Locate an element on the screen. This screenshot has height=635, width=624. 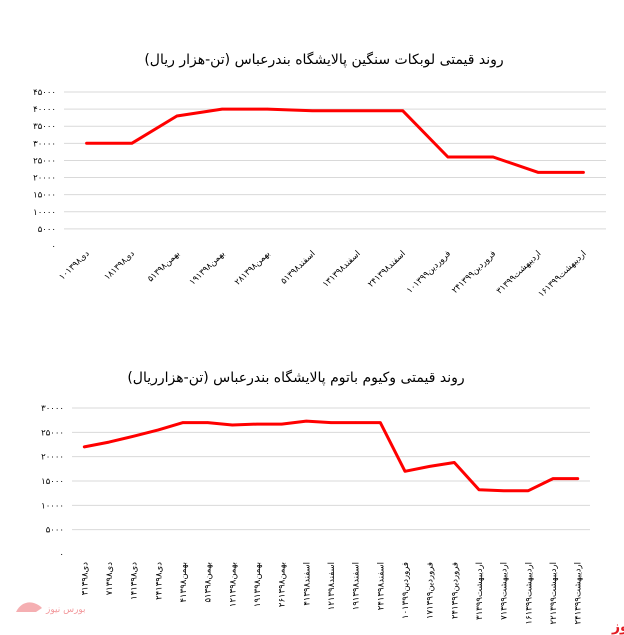
x-tick-label: ۷دی۱۳۹۸ is located at coordinates (110, 578).